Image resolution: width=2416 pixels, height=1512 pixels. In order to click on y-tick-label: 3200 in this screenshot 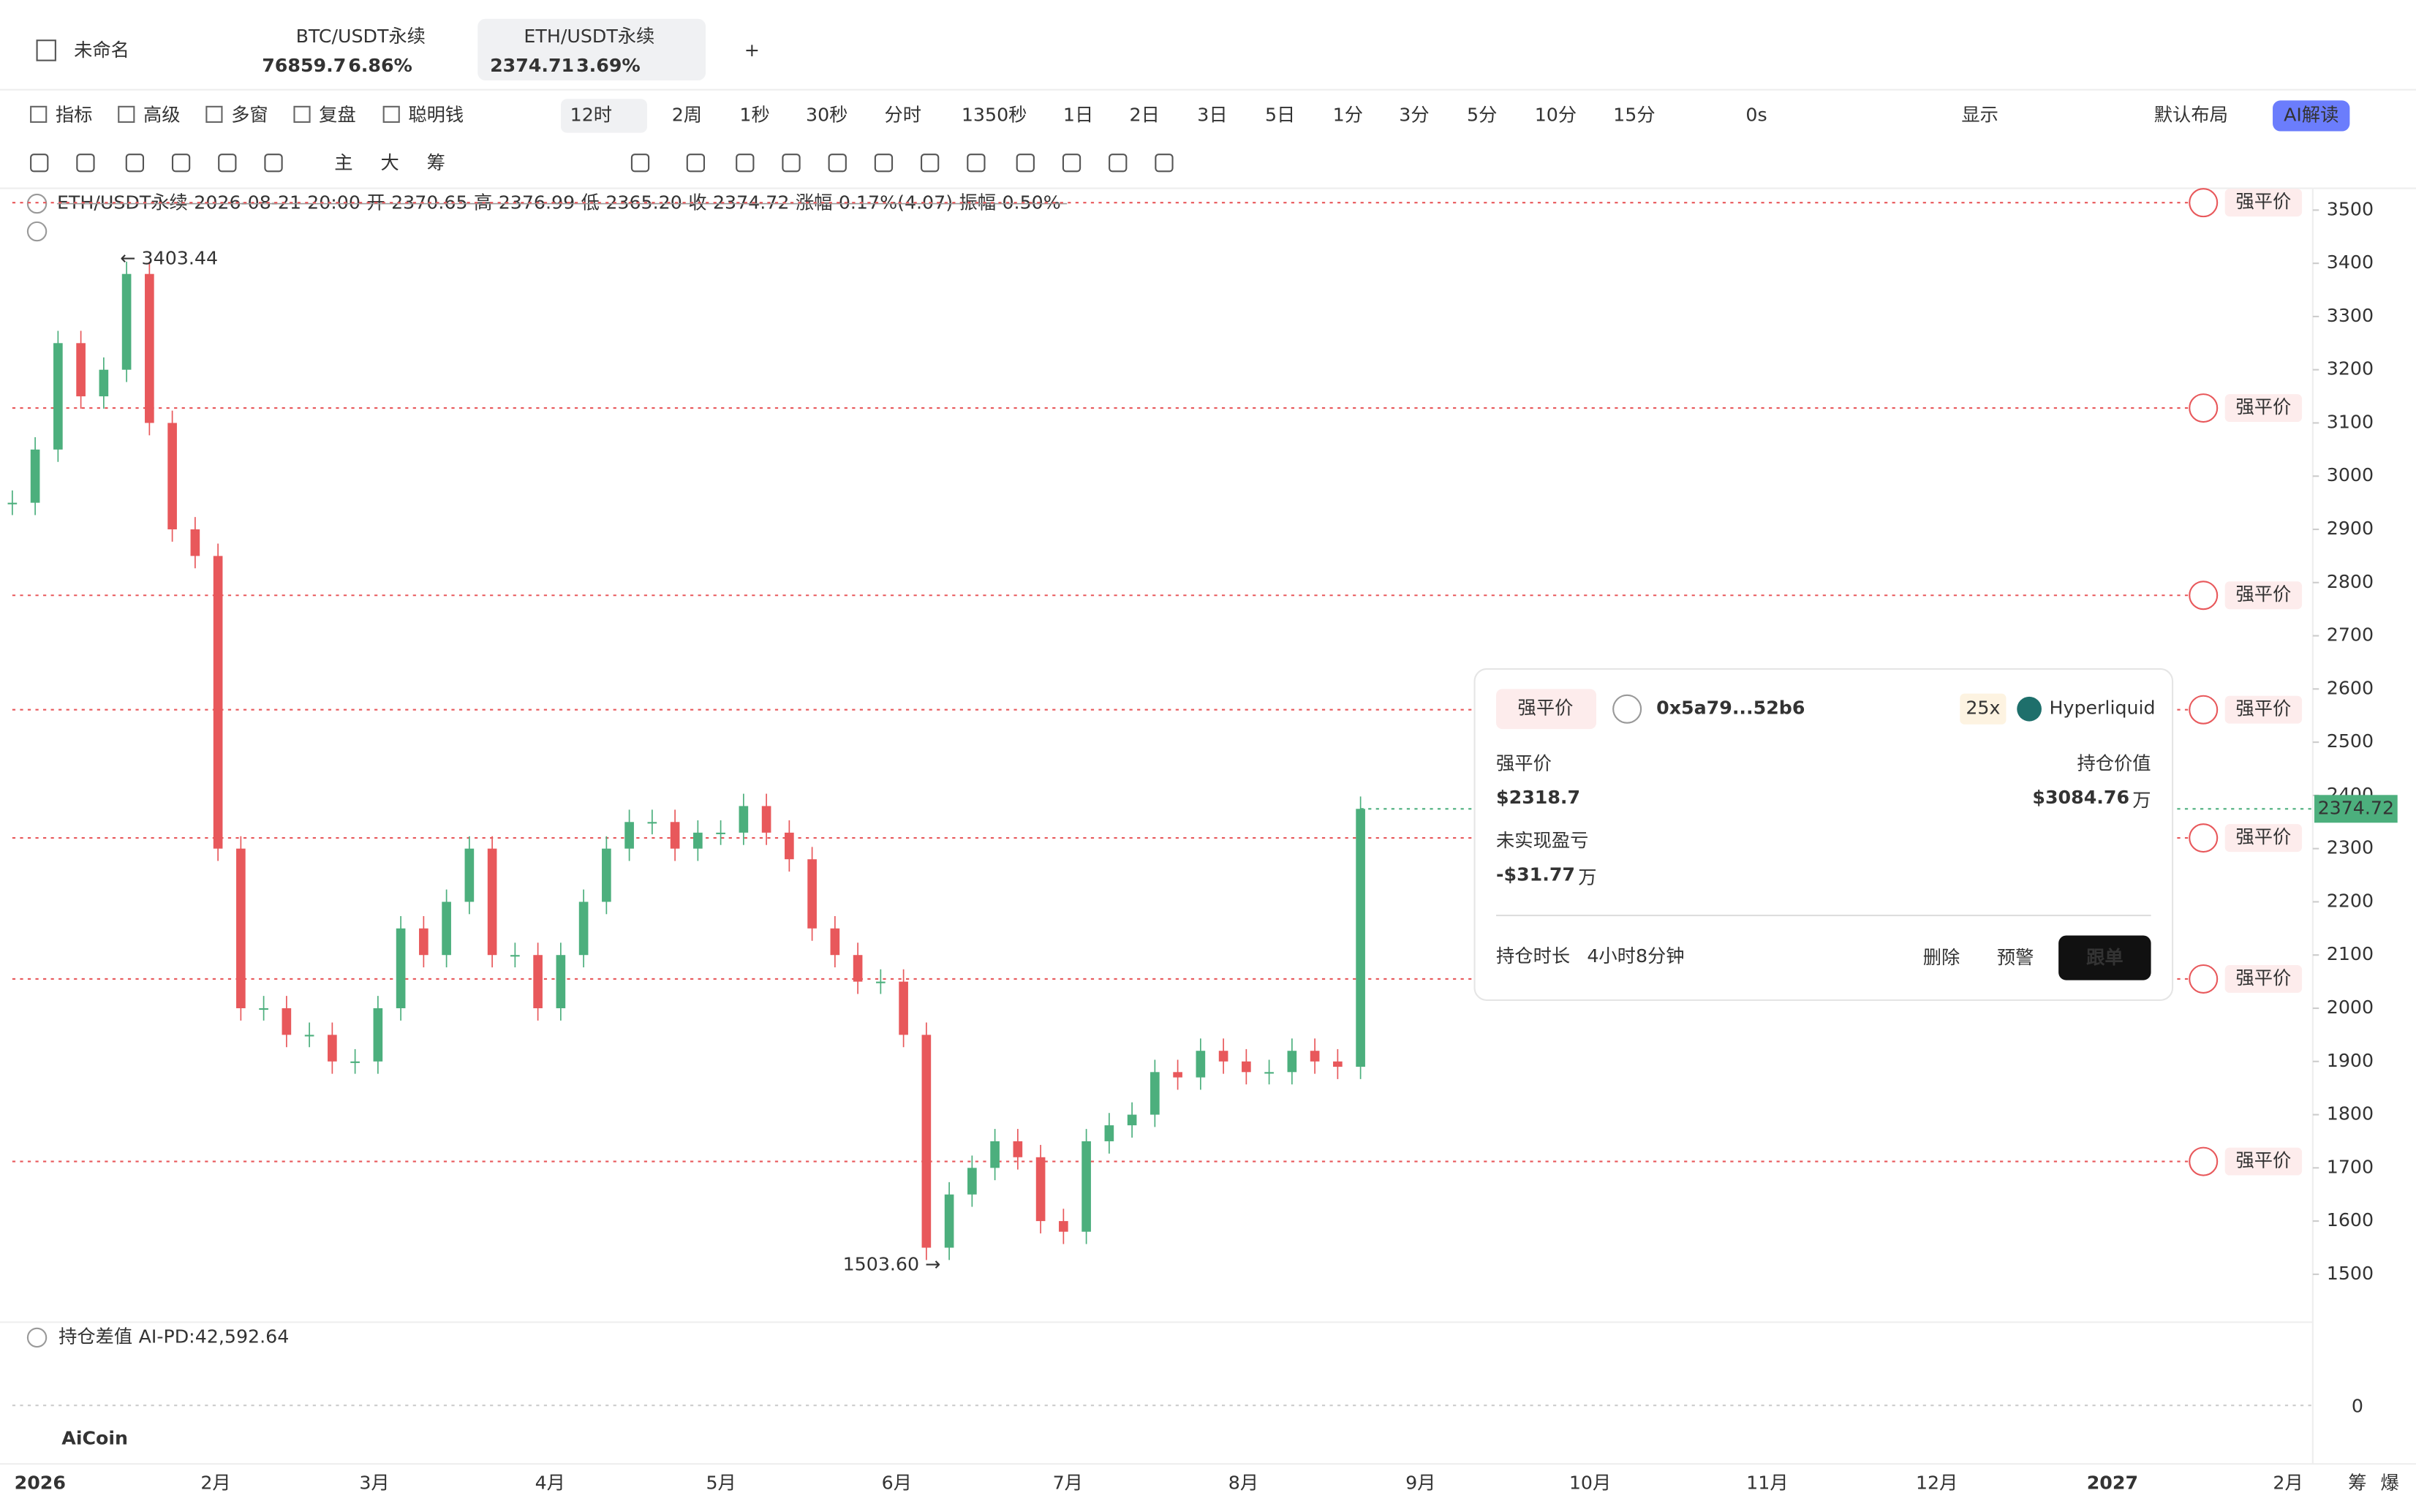, I will do `click(2350, 368)`.